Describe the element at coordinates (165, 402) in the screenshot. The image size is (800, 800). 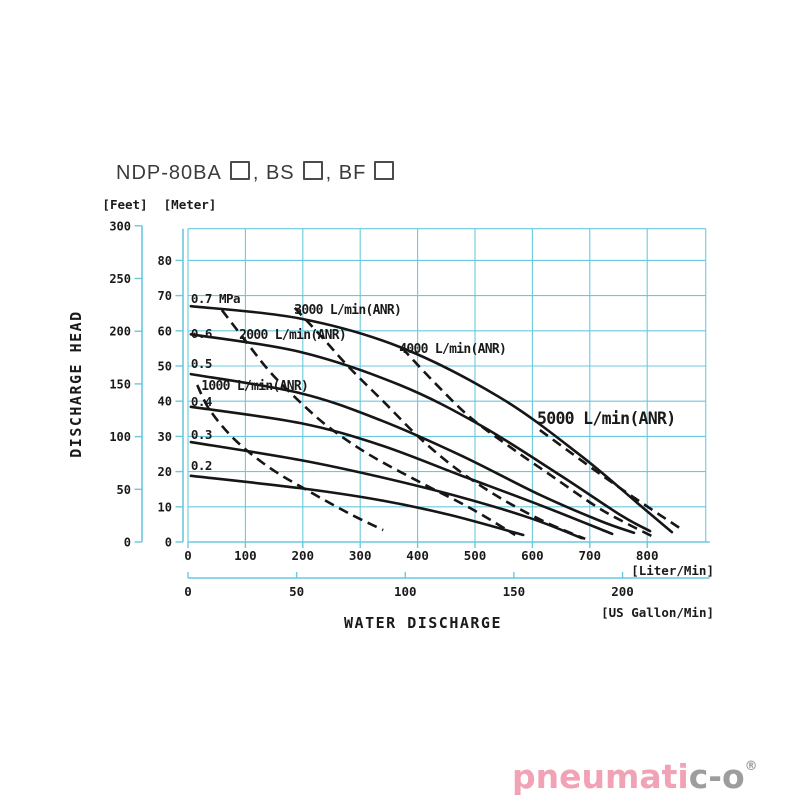
I see `tick-label-meter-40: 40` at that location.